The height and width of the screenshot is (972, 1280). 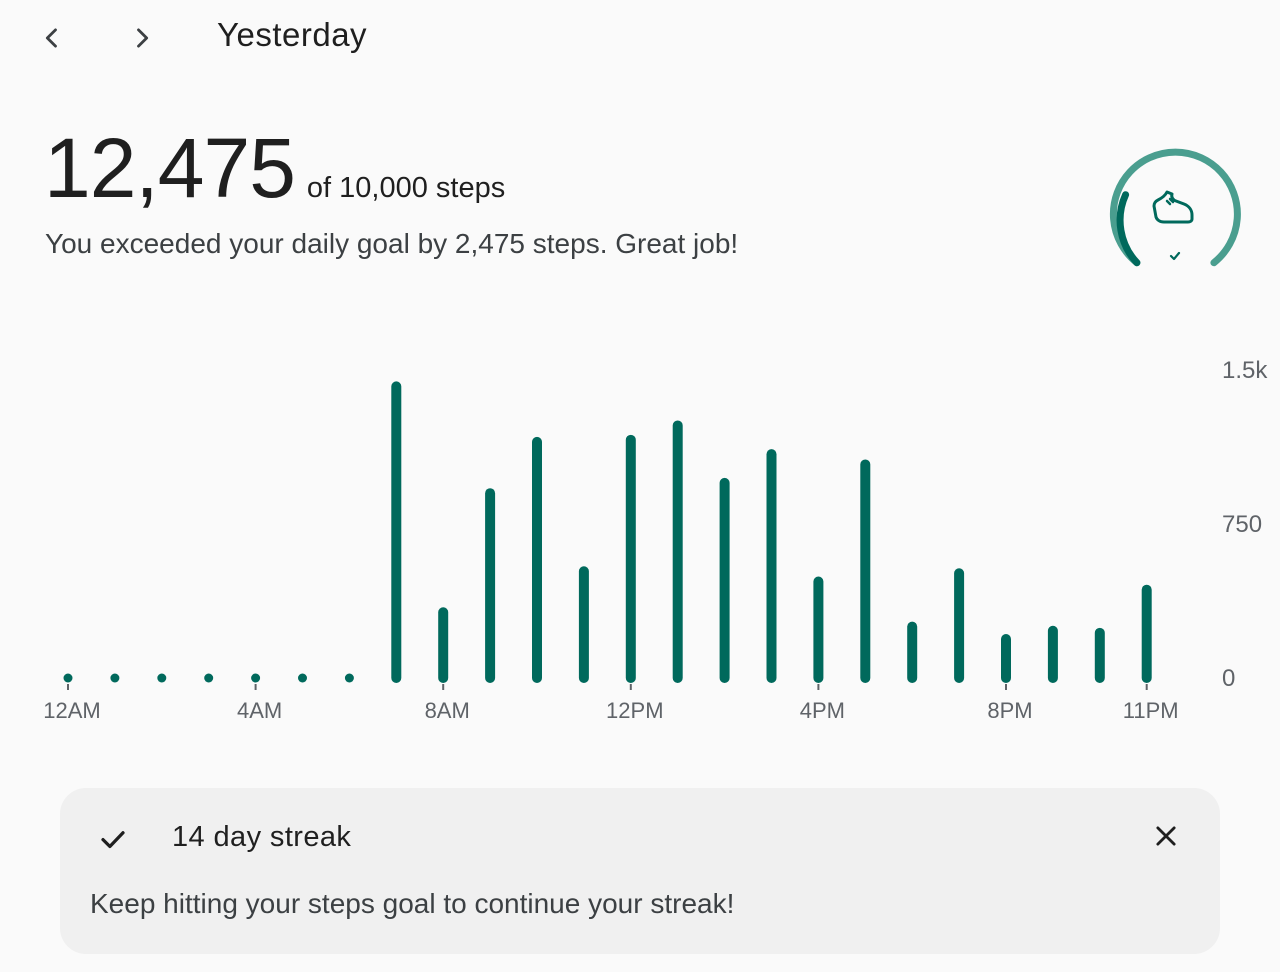 I want to click on y-tick-label: 1.5k, so click(x=1245, y=370).